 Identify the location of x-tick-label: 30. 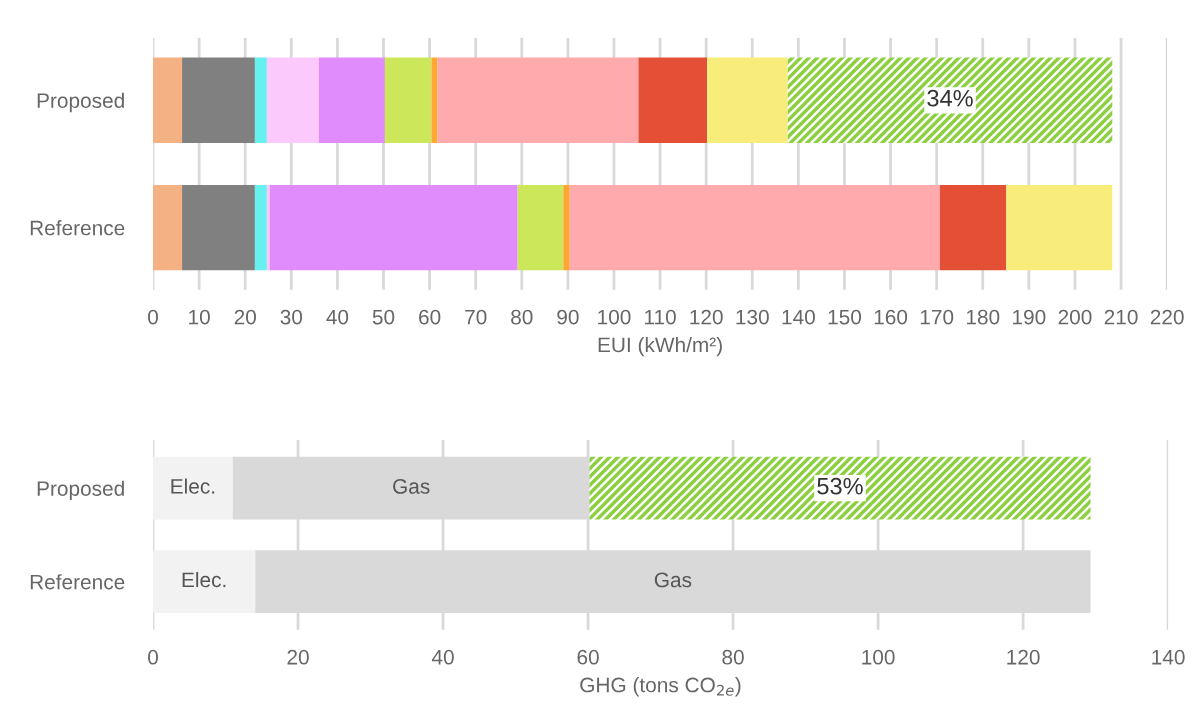
(291, 317).